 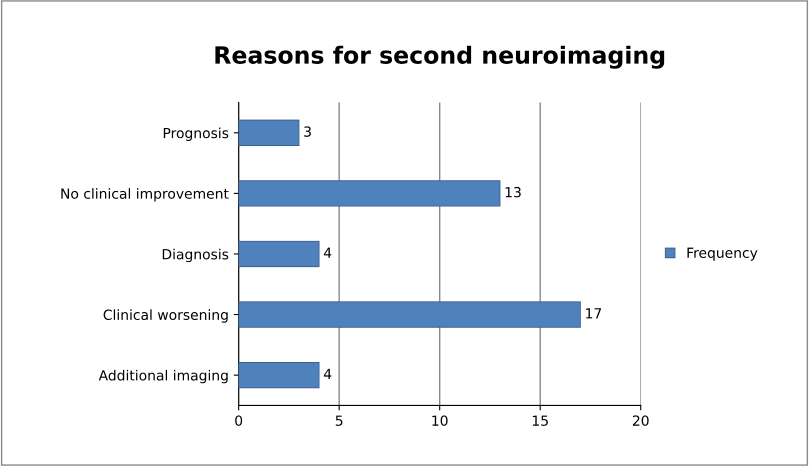 I want to click on chart-title: Reasons for second neuroimaging, so click(x=439, y=57).